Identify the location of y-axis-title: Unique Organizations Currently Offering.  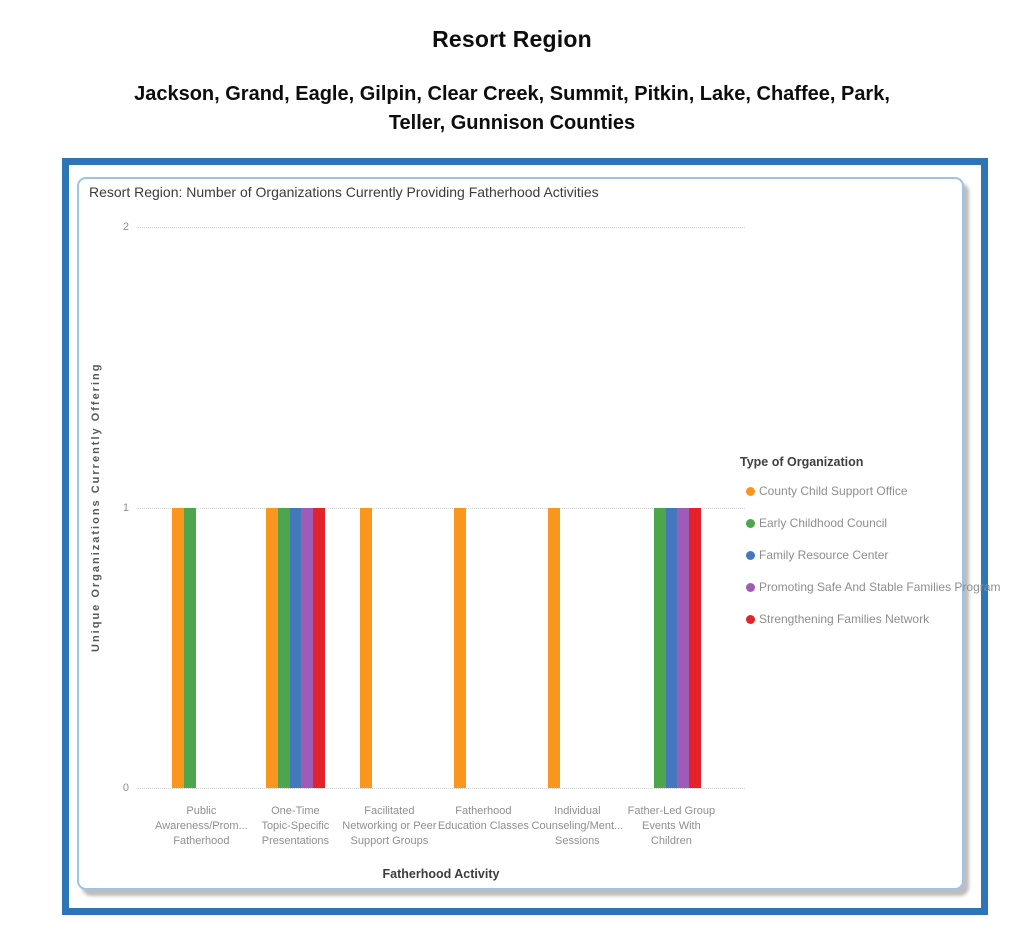
(96, 507).